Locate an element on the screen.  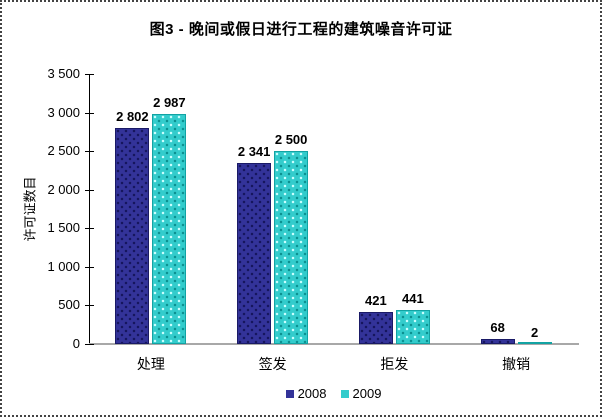
y-tick-label: 1 500 is located at coordinates (63, 228).